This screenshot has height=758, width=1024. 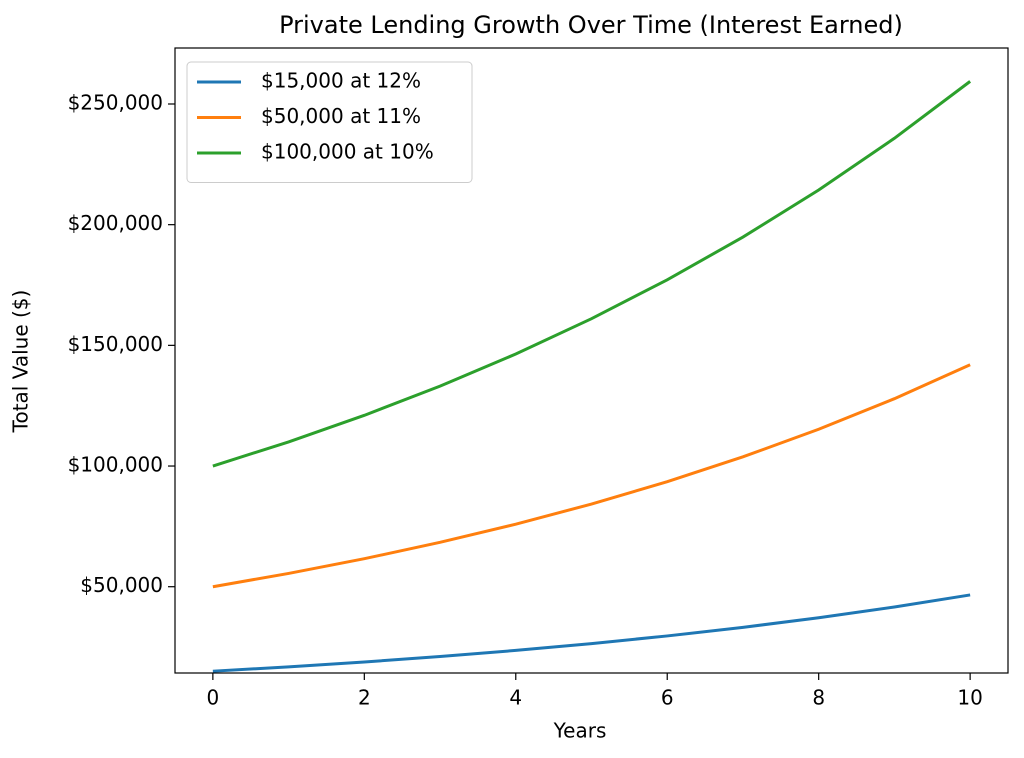 I want to click on y-tick-label: $200,000, so click(x=115, y=223).